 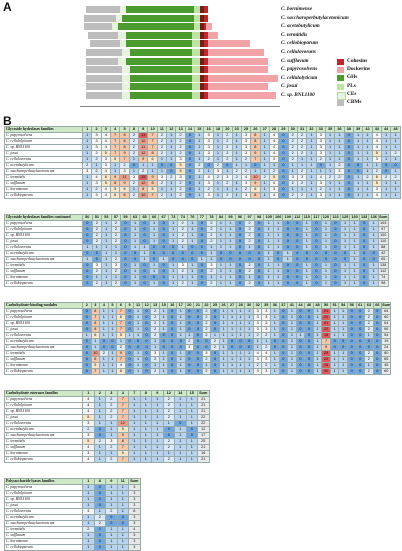 I want to click on table-cell: 6, so click(x=115, y=195).